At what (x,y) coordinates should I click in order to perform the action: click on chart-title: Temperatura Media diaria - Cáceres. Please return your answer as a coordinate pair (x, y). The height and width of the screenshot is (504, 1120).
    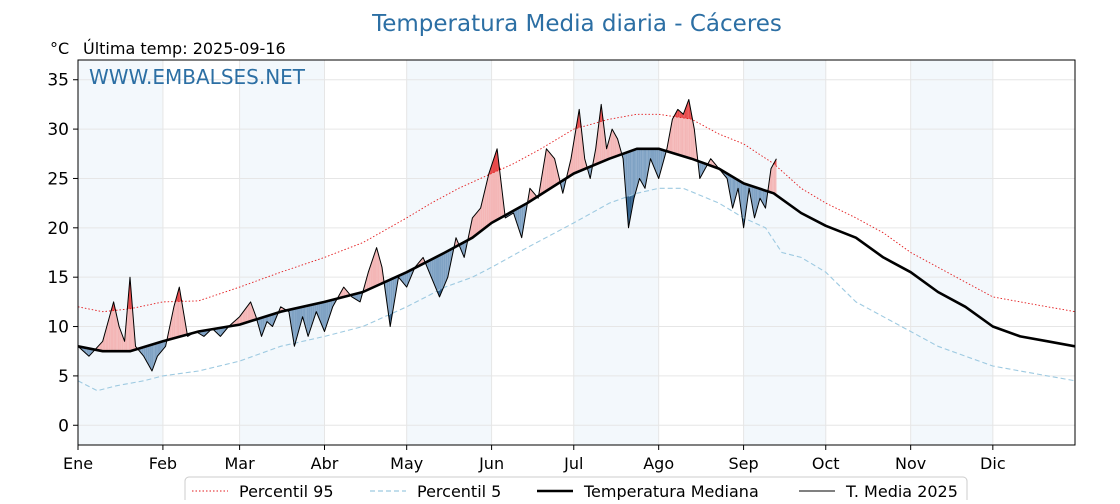
    Looking at the image, I should click on (576, 24).